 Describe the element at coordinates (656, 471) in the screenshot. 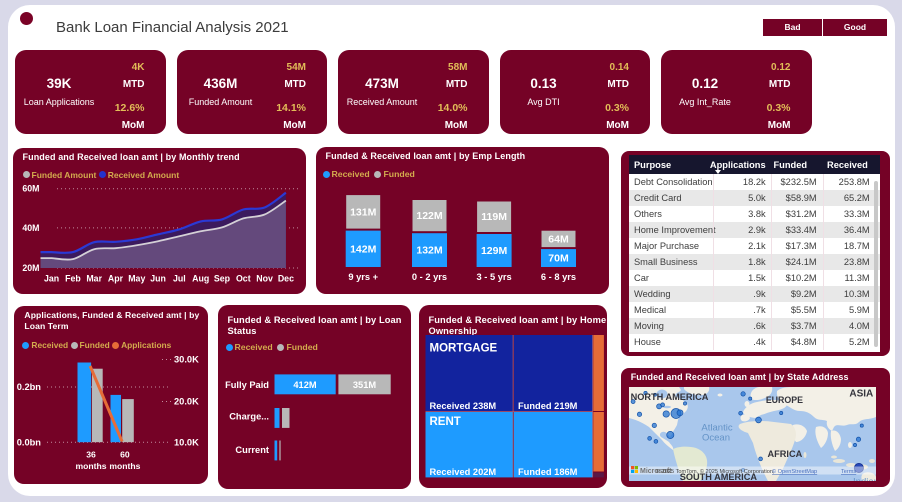

I see `svg-text: Microsoft` at that location.